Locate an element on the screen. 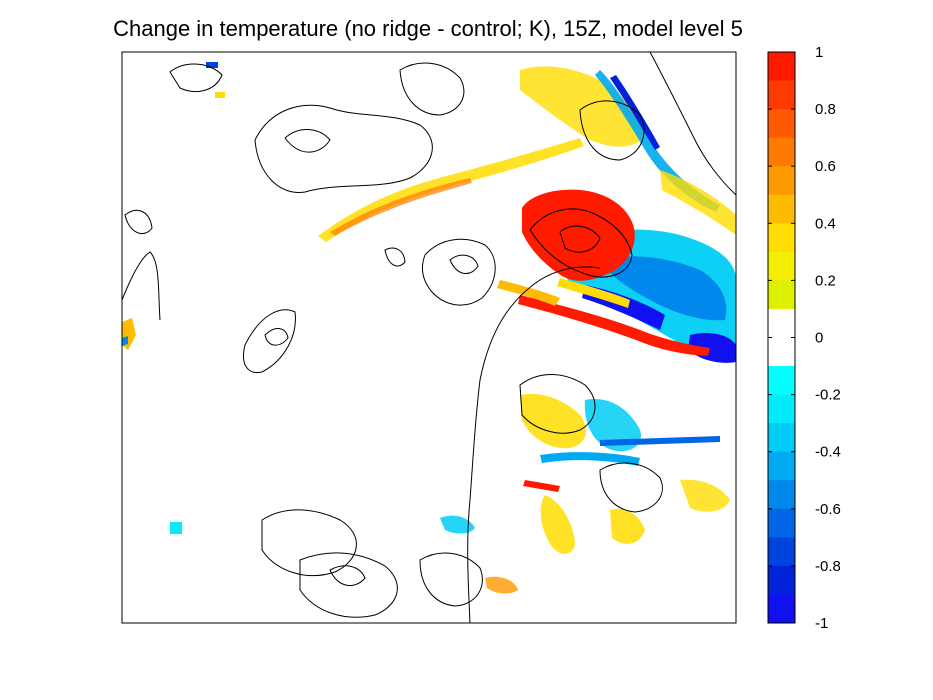  warm-streak-lee is located at coordinates (614, 325).